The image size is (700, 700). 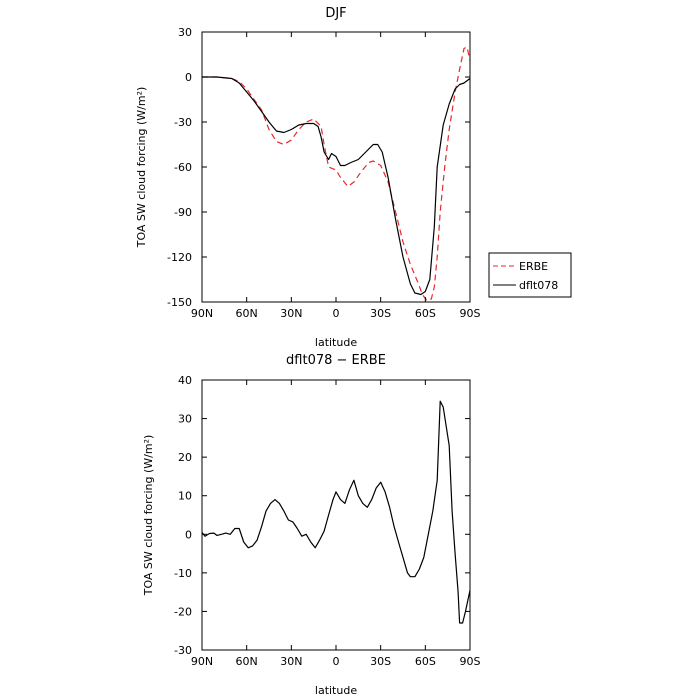 I want to click on legend-label-dflt078: dflt078, so click(x=538, y=285).